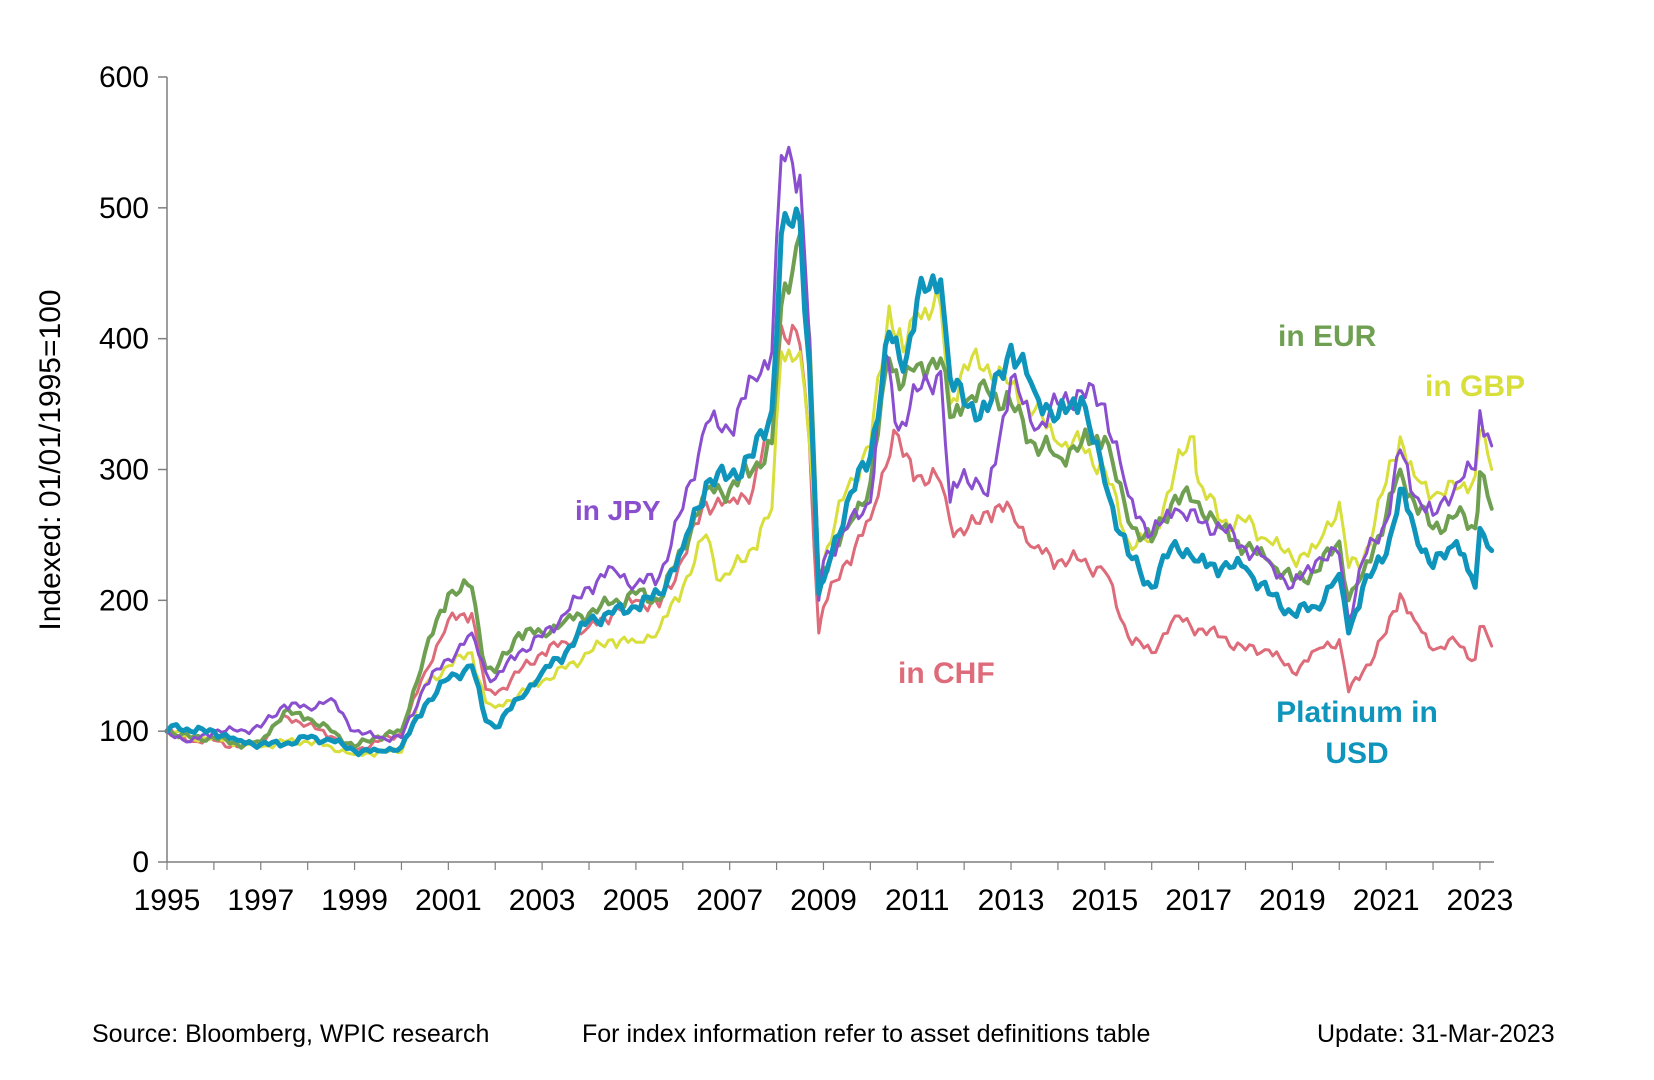 The width and height of the screenshot is (1654, 1080). Describe the element at coordinates (729, 900) in the screenshot. I see `x-tick-label: 2007` at that location.